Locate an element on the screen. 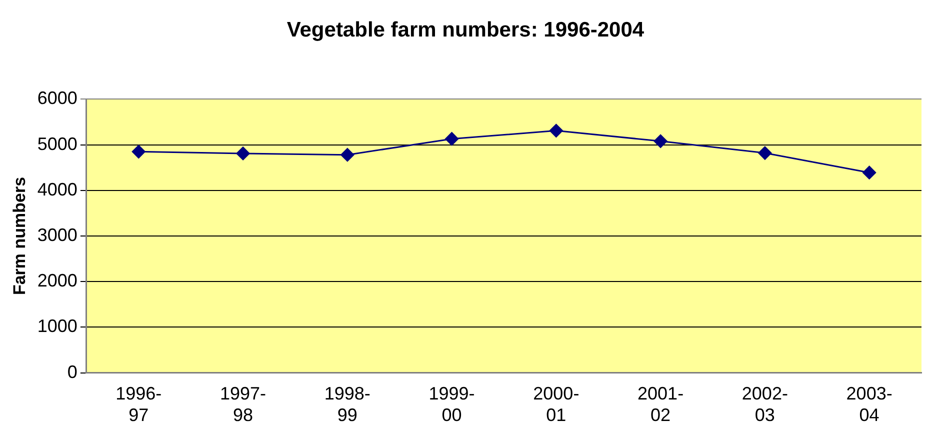 The image size is (929, 430). y-tick-label: 5000 is located at coordinates (57, 144).